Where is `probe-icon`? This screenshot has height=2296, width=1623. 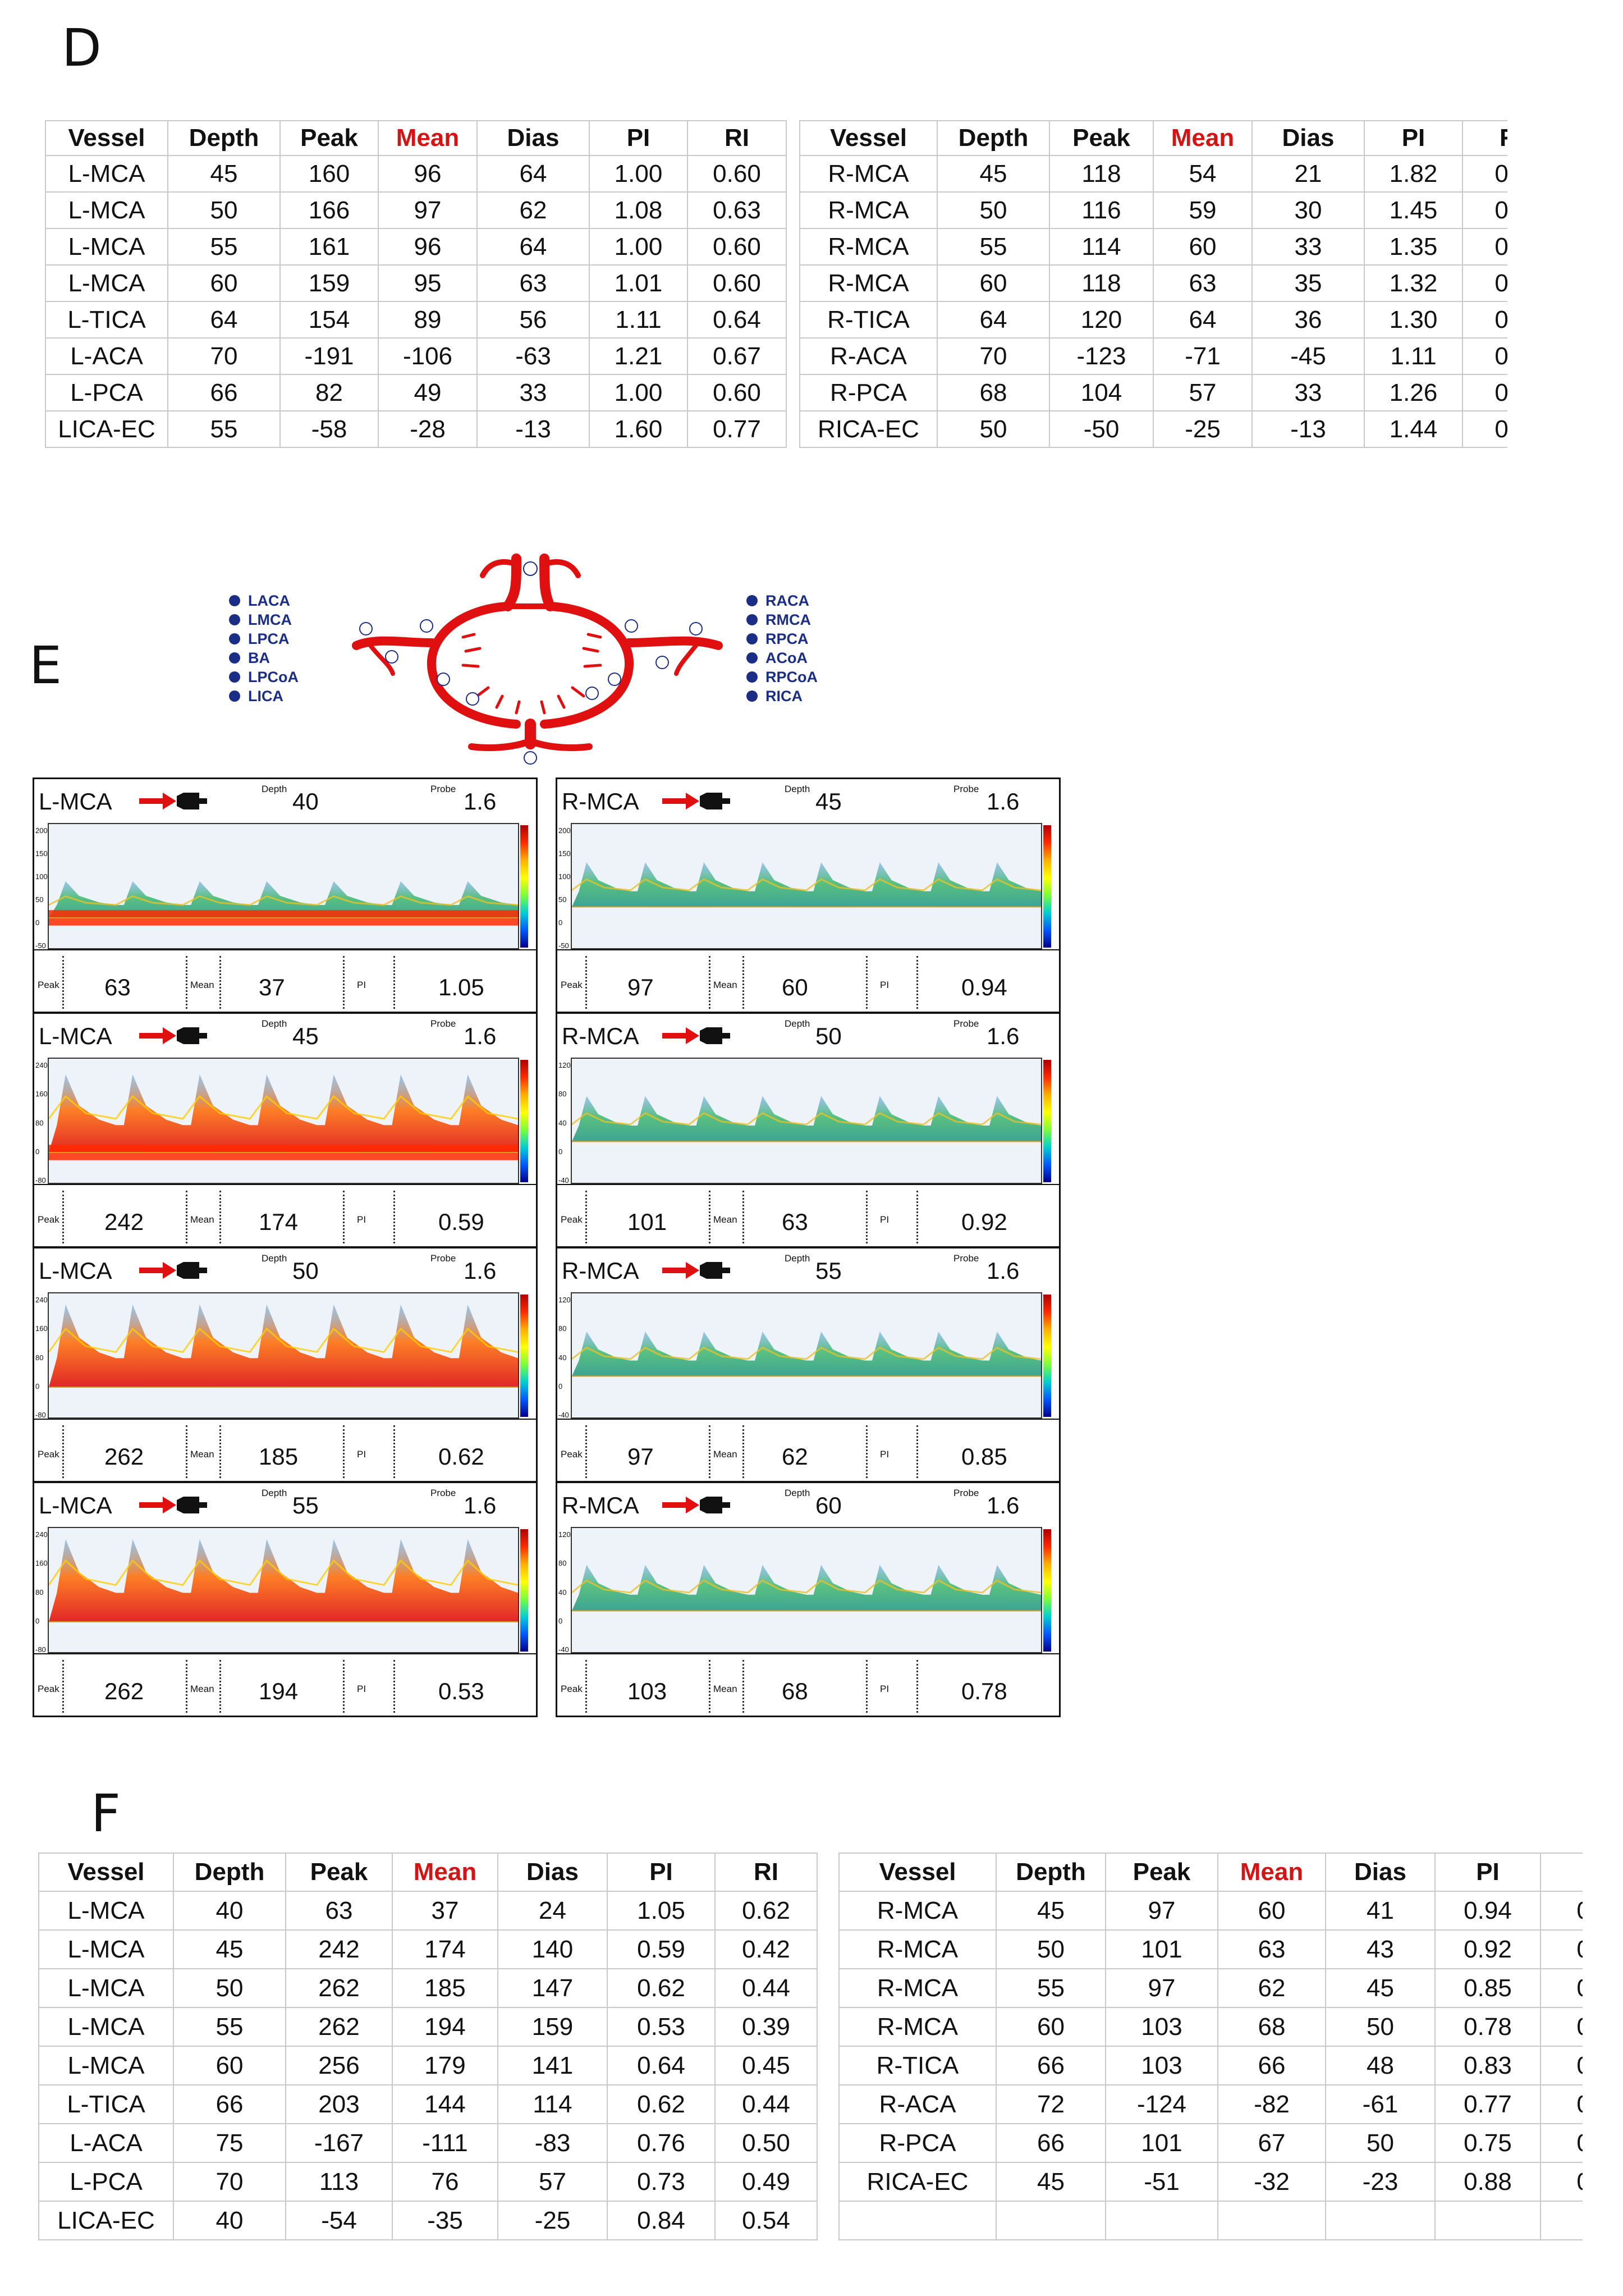
probe-icon is located at coordinates (715, 801).